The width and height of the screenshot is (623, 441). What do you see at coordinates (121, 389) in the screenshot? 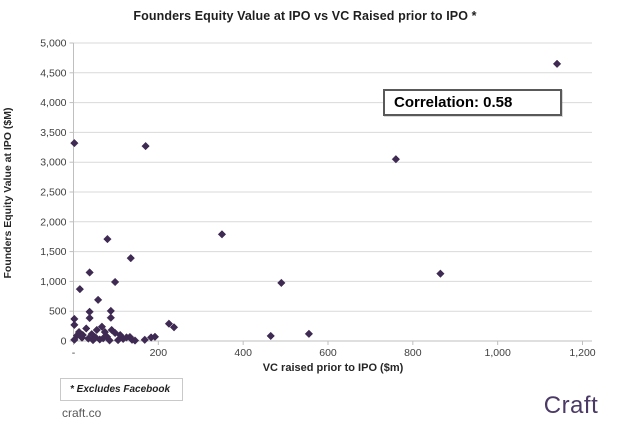
I see `footnote-excludes-facebook: * Excludes Facebook` at bounding box center [121, 389].